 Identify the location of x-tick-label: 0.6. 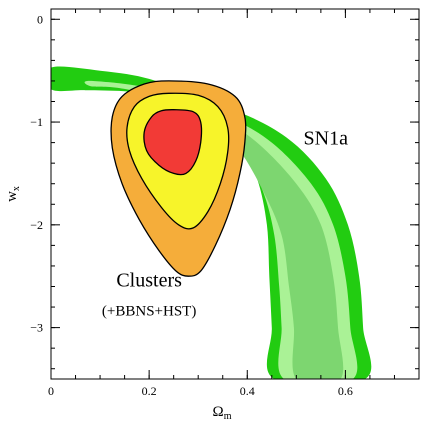
(345, 391).